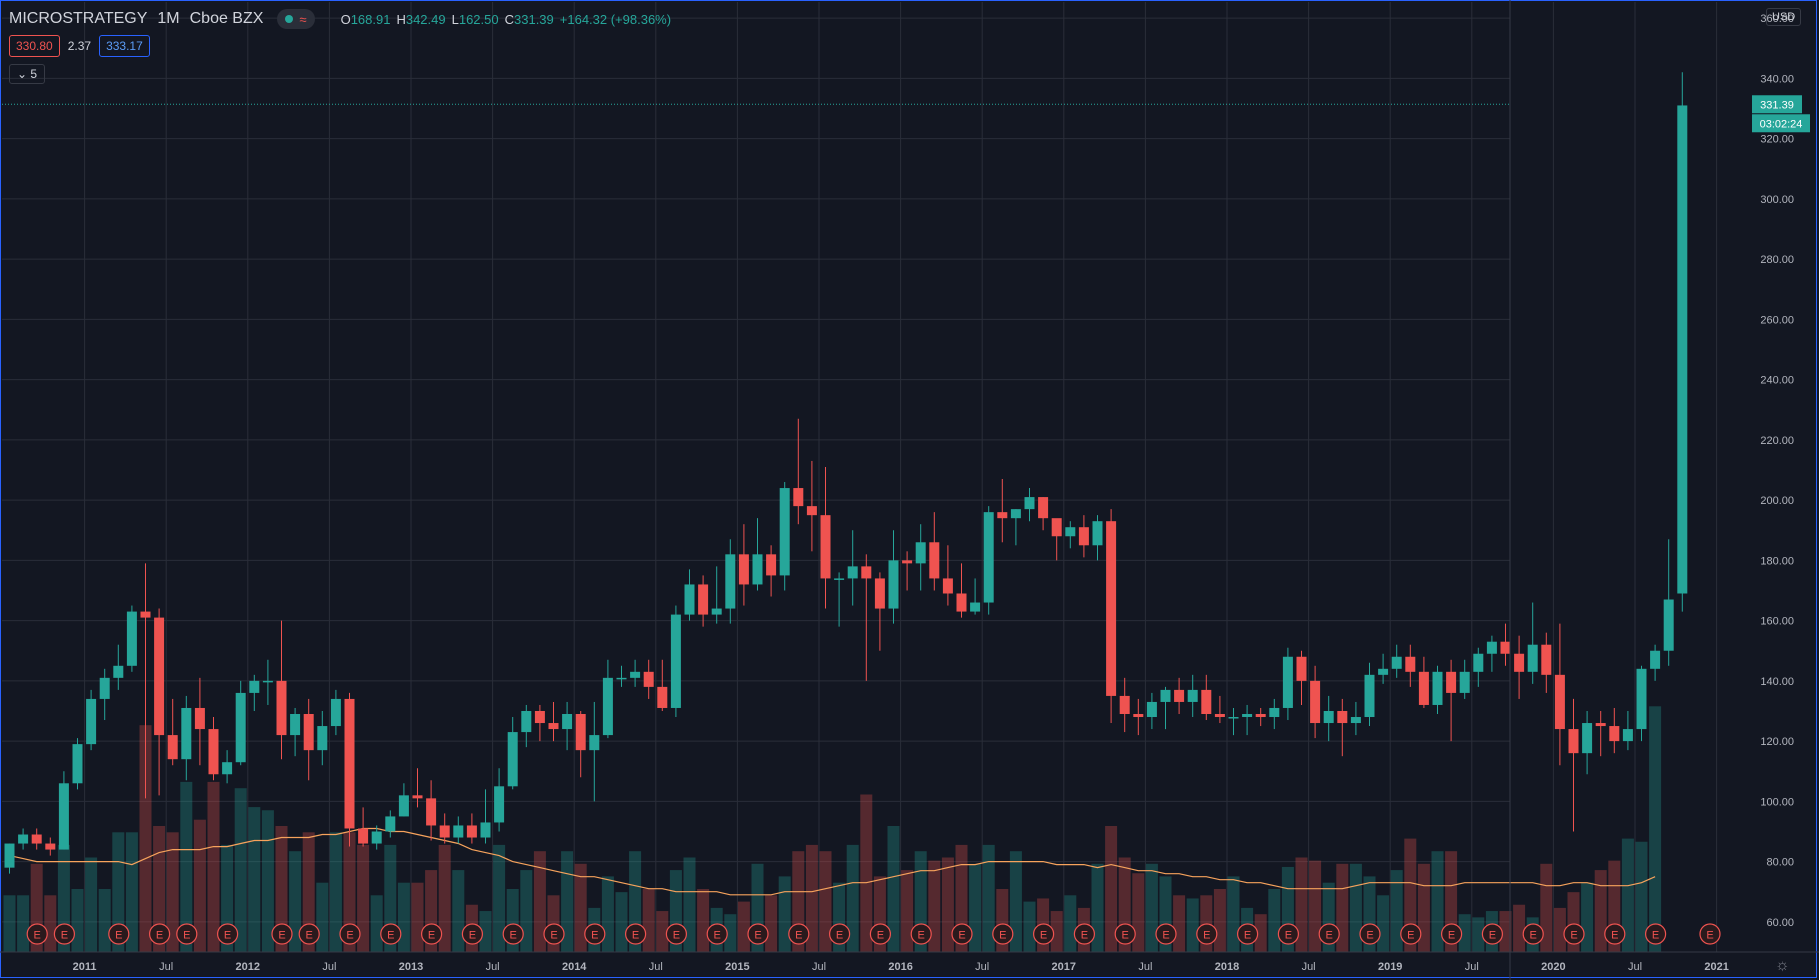 This screenshot has width=1819, height=980. What do you see at coordinates (1784, 17) in the screenshot?
I see `currency-label: USD` at bounding box center [1784, 17].